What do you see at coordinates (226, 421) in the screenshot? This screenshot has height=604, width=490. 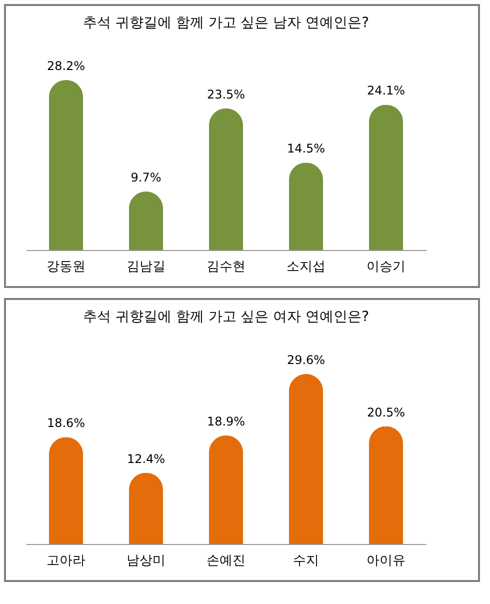 I see `data-label: 18.9%` at bounding box center [226, 421].